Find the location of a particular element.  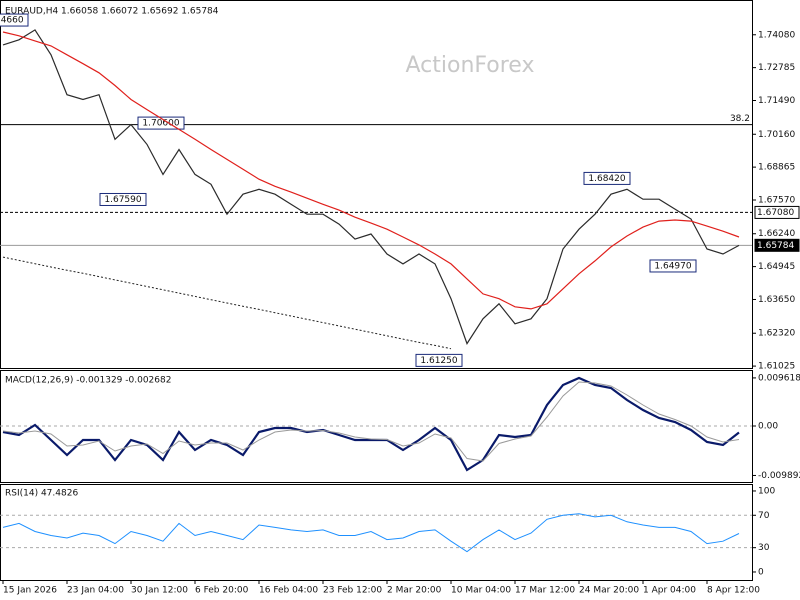

y-tick-label: 0 is located at coordinates (761, 572).